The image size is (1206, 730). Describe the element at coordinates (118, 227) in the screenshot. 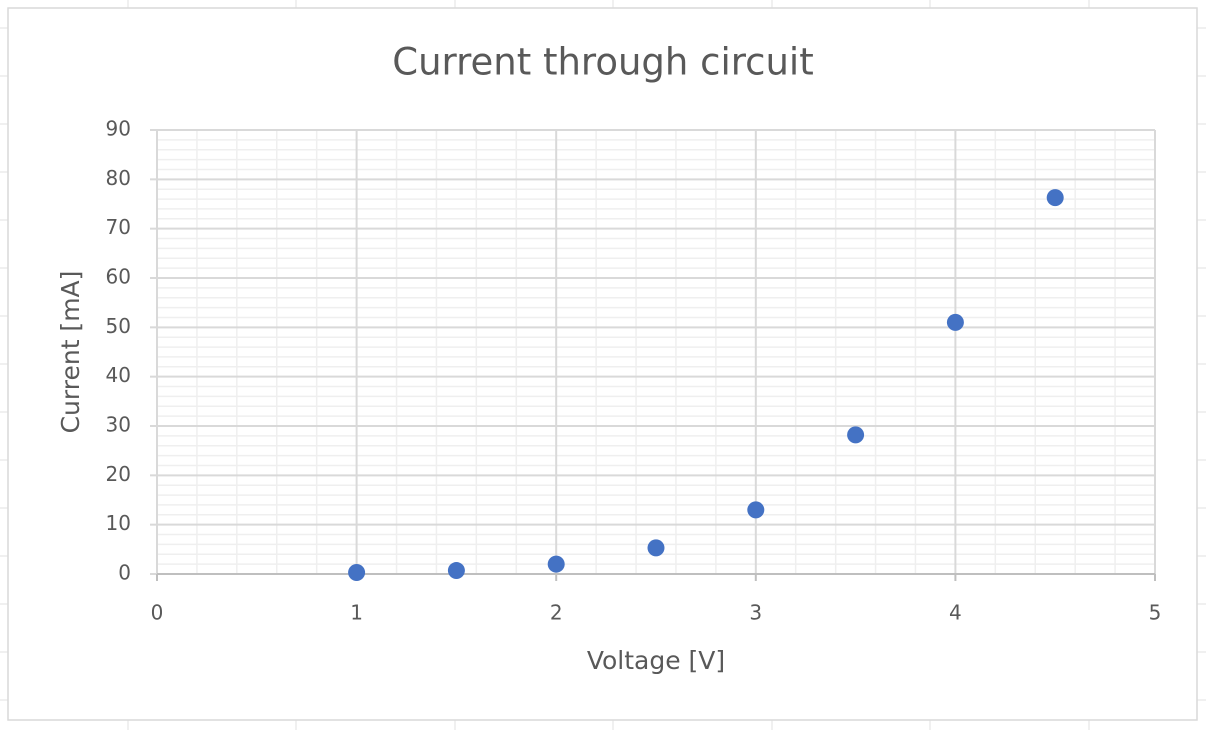

I see `y-tick-label: 70` at that location.